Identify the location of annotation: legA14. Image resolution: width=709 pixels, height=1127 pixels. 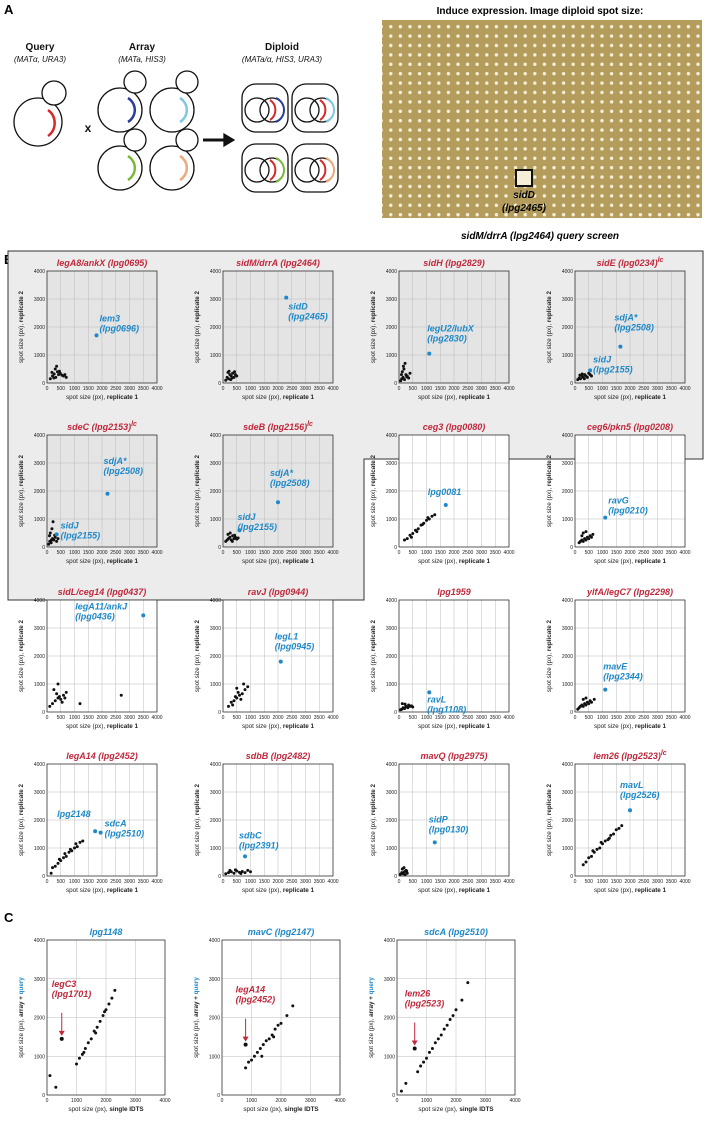
(251, 990).